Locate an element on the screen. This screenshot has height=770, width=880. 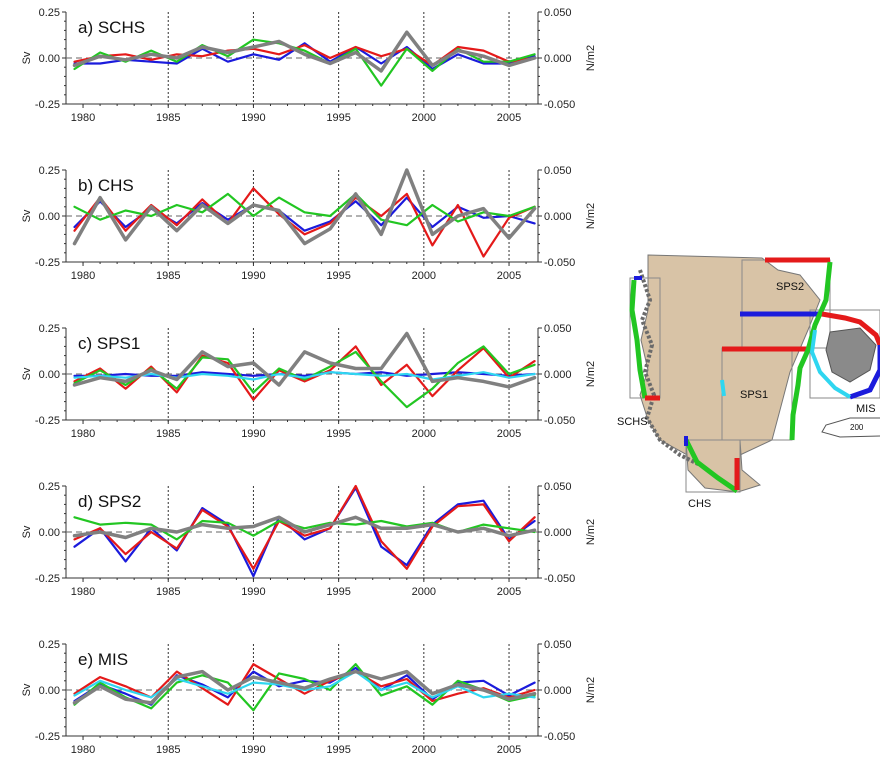
panel-title: a) SCHS is located at coordinates (111, 27).